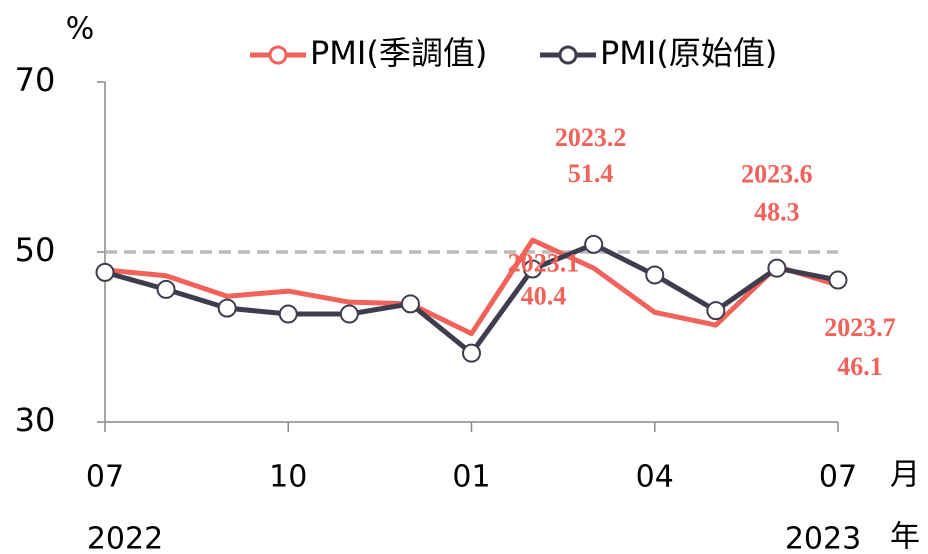 Image resolution: width=928 pixels, height=554 pixels. Describe the element at coordinates (777, 211) in the screenshot. I see `annotation-value: 48.3` at that location.